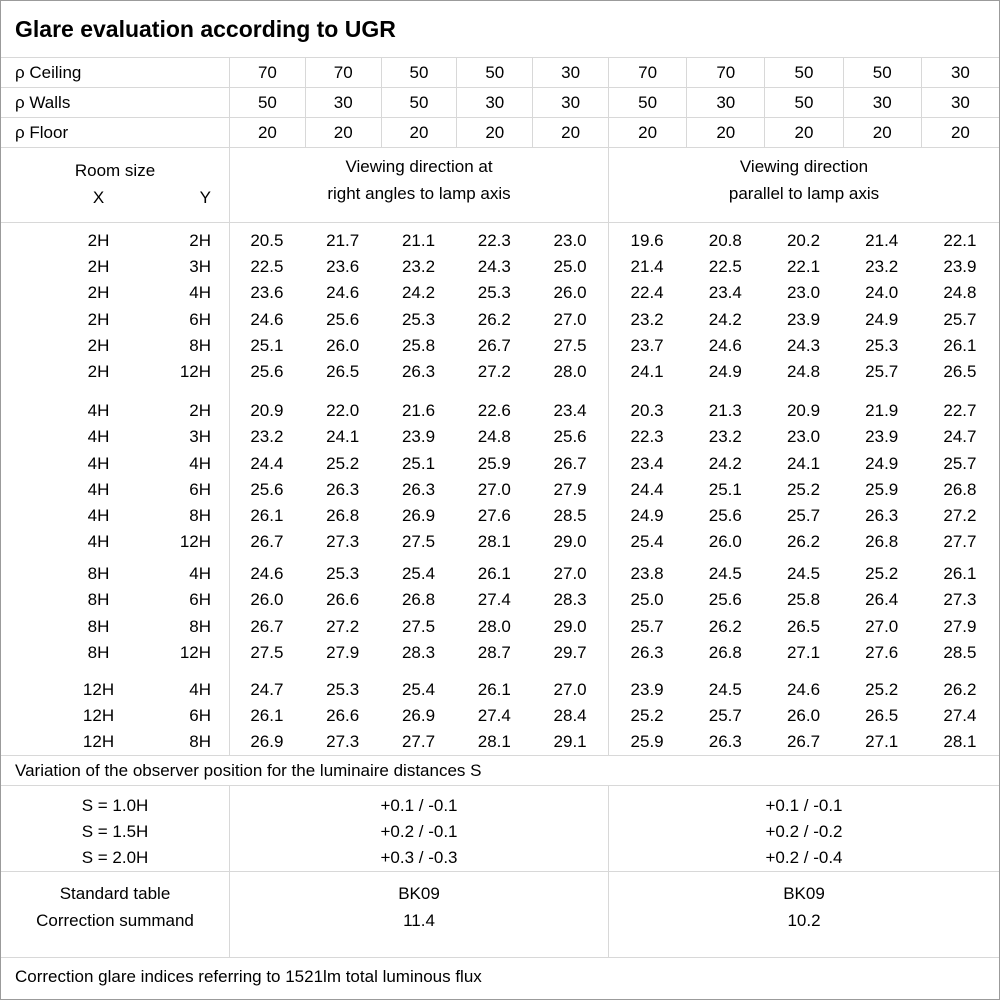 The height and width of the screenshot is (1000, 1000). I want to click on ugr-value: 24.0, so click(882, 293).